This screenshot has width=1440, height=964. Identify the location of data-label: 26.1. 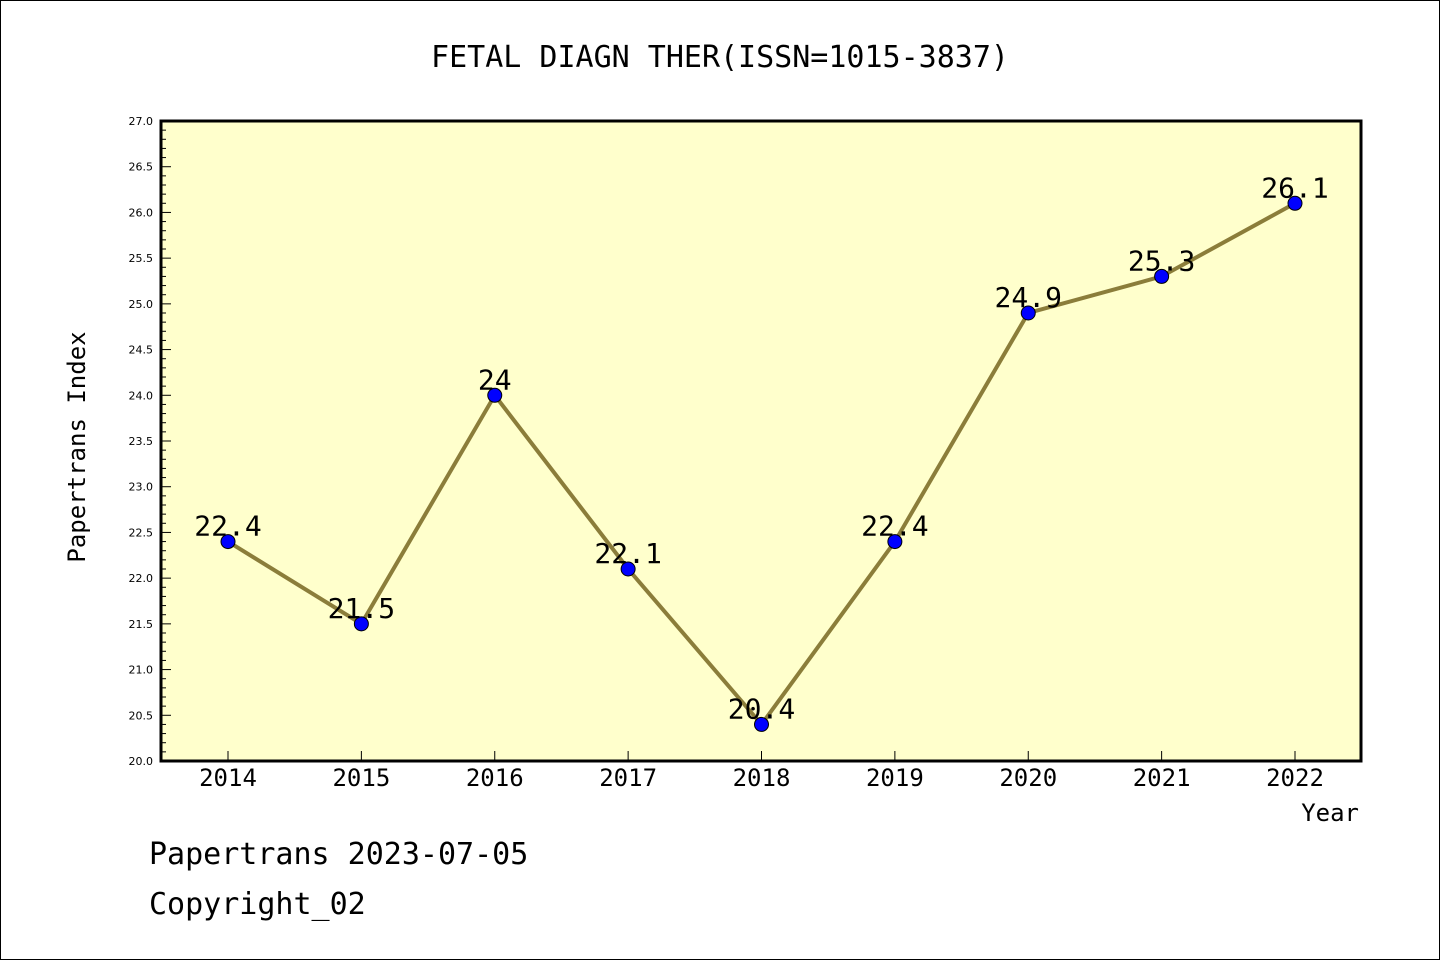
(1294, 187).